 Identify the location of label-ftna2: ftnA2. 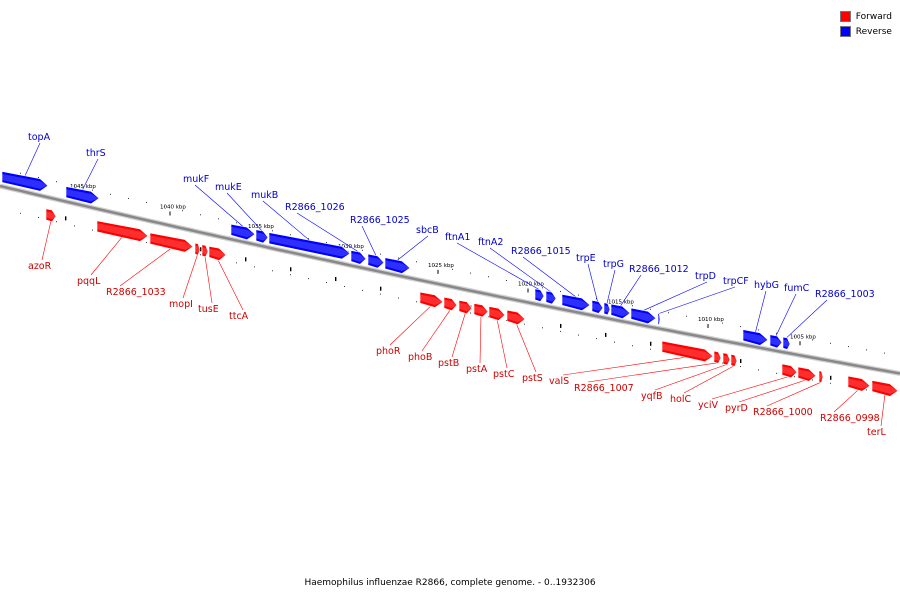
(490, 242).